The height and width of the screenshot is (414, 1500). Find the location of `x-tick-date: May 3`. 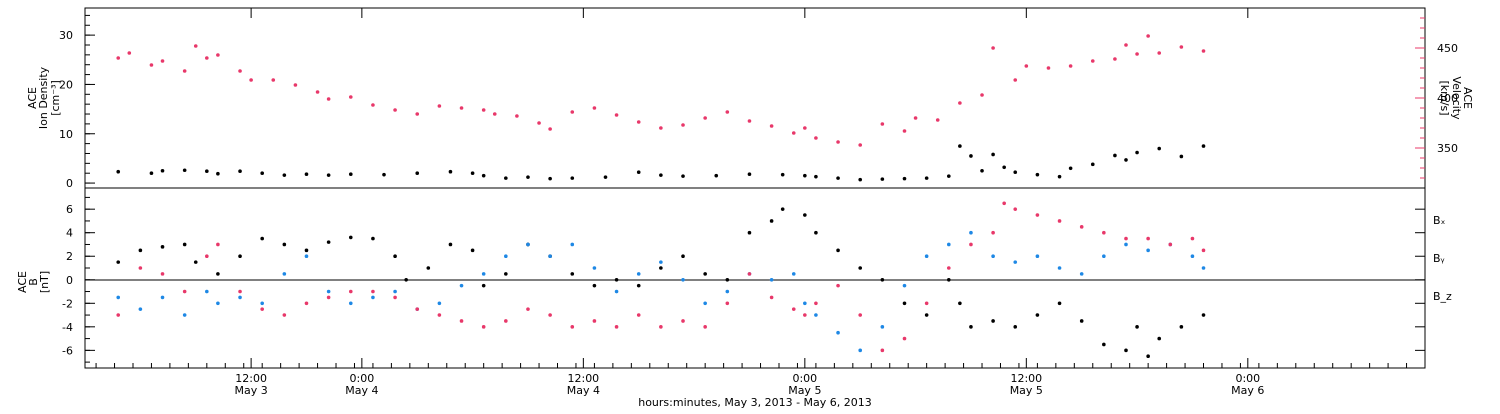

x-tick-date: May 3 is located at coordinates (250, 390).